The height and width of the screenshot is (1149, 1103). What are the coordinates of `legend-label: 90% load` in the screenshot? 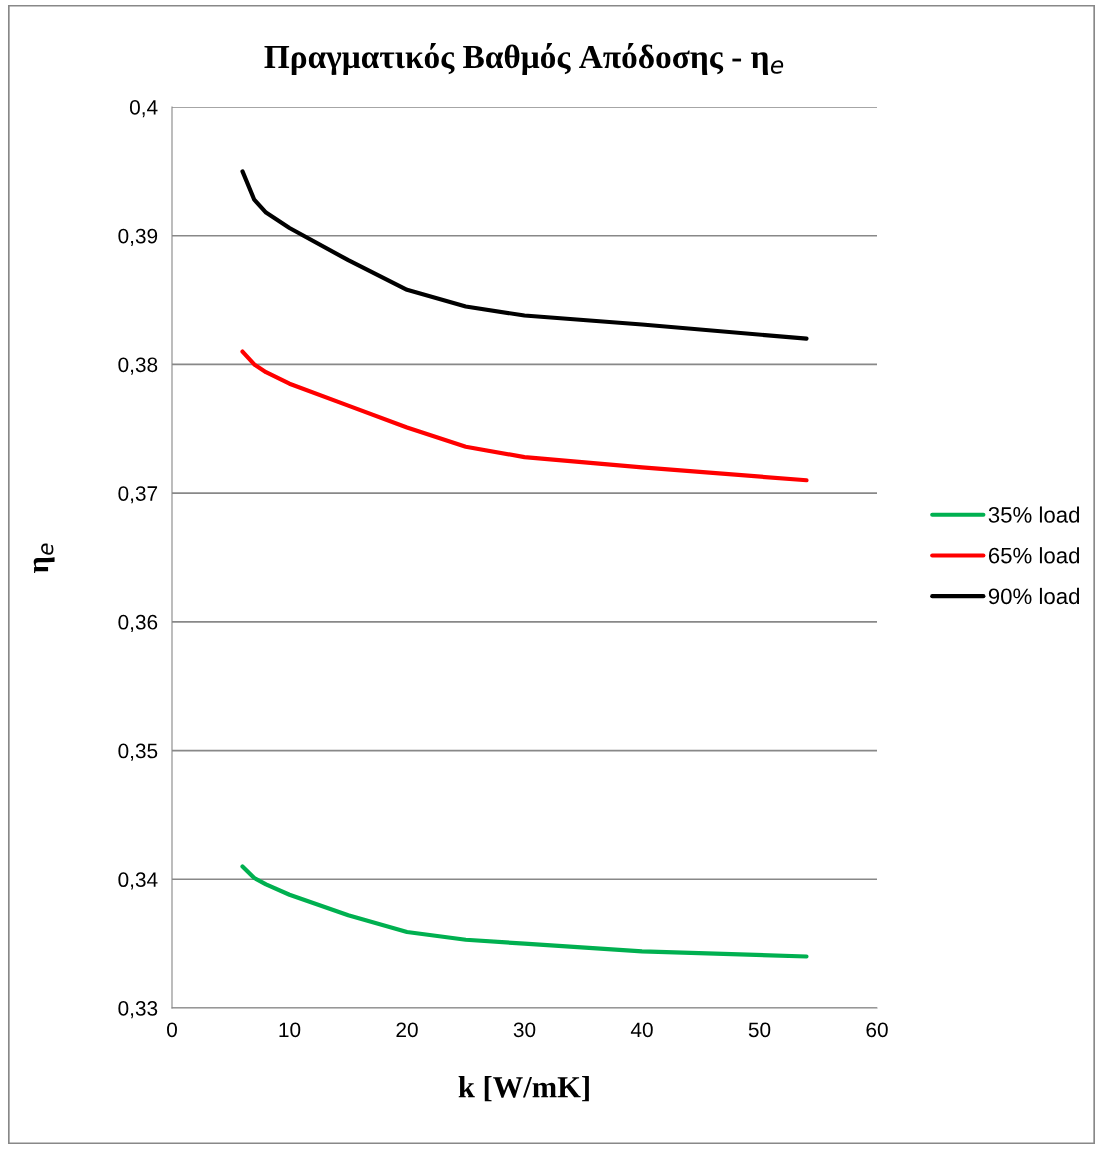 It's located at (1034, 596).